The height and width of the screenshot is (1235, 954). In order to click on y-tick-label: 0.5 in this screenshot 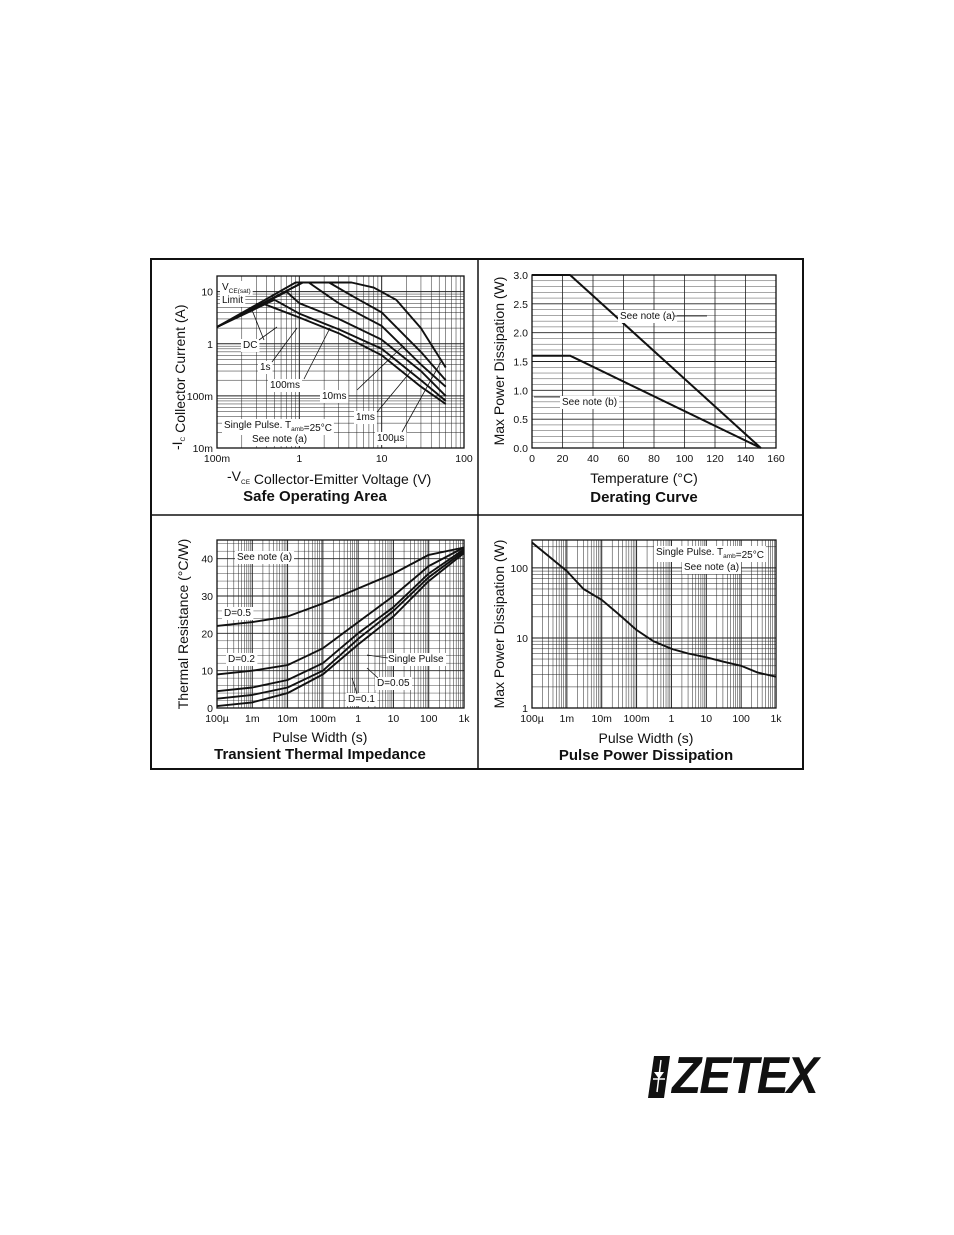, I will do `click(520, 420)`.